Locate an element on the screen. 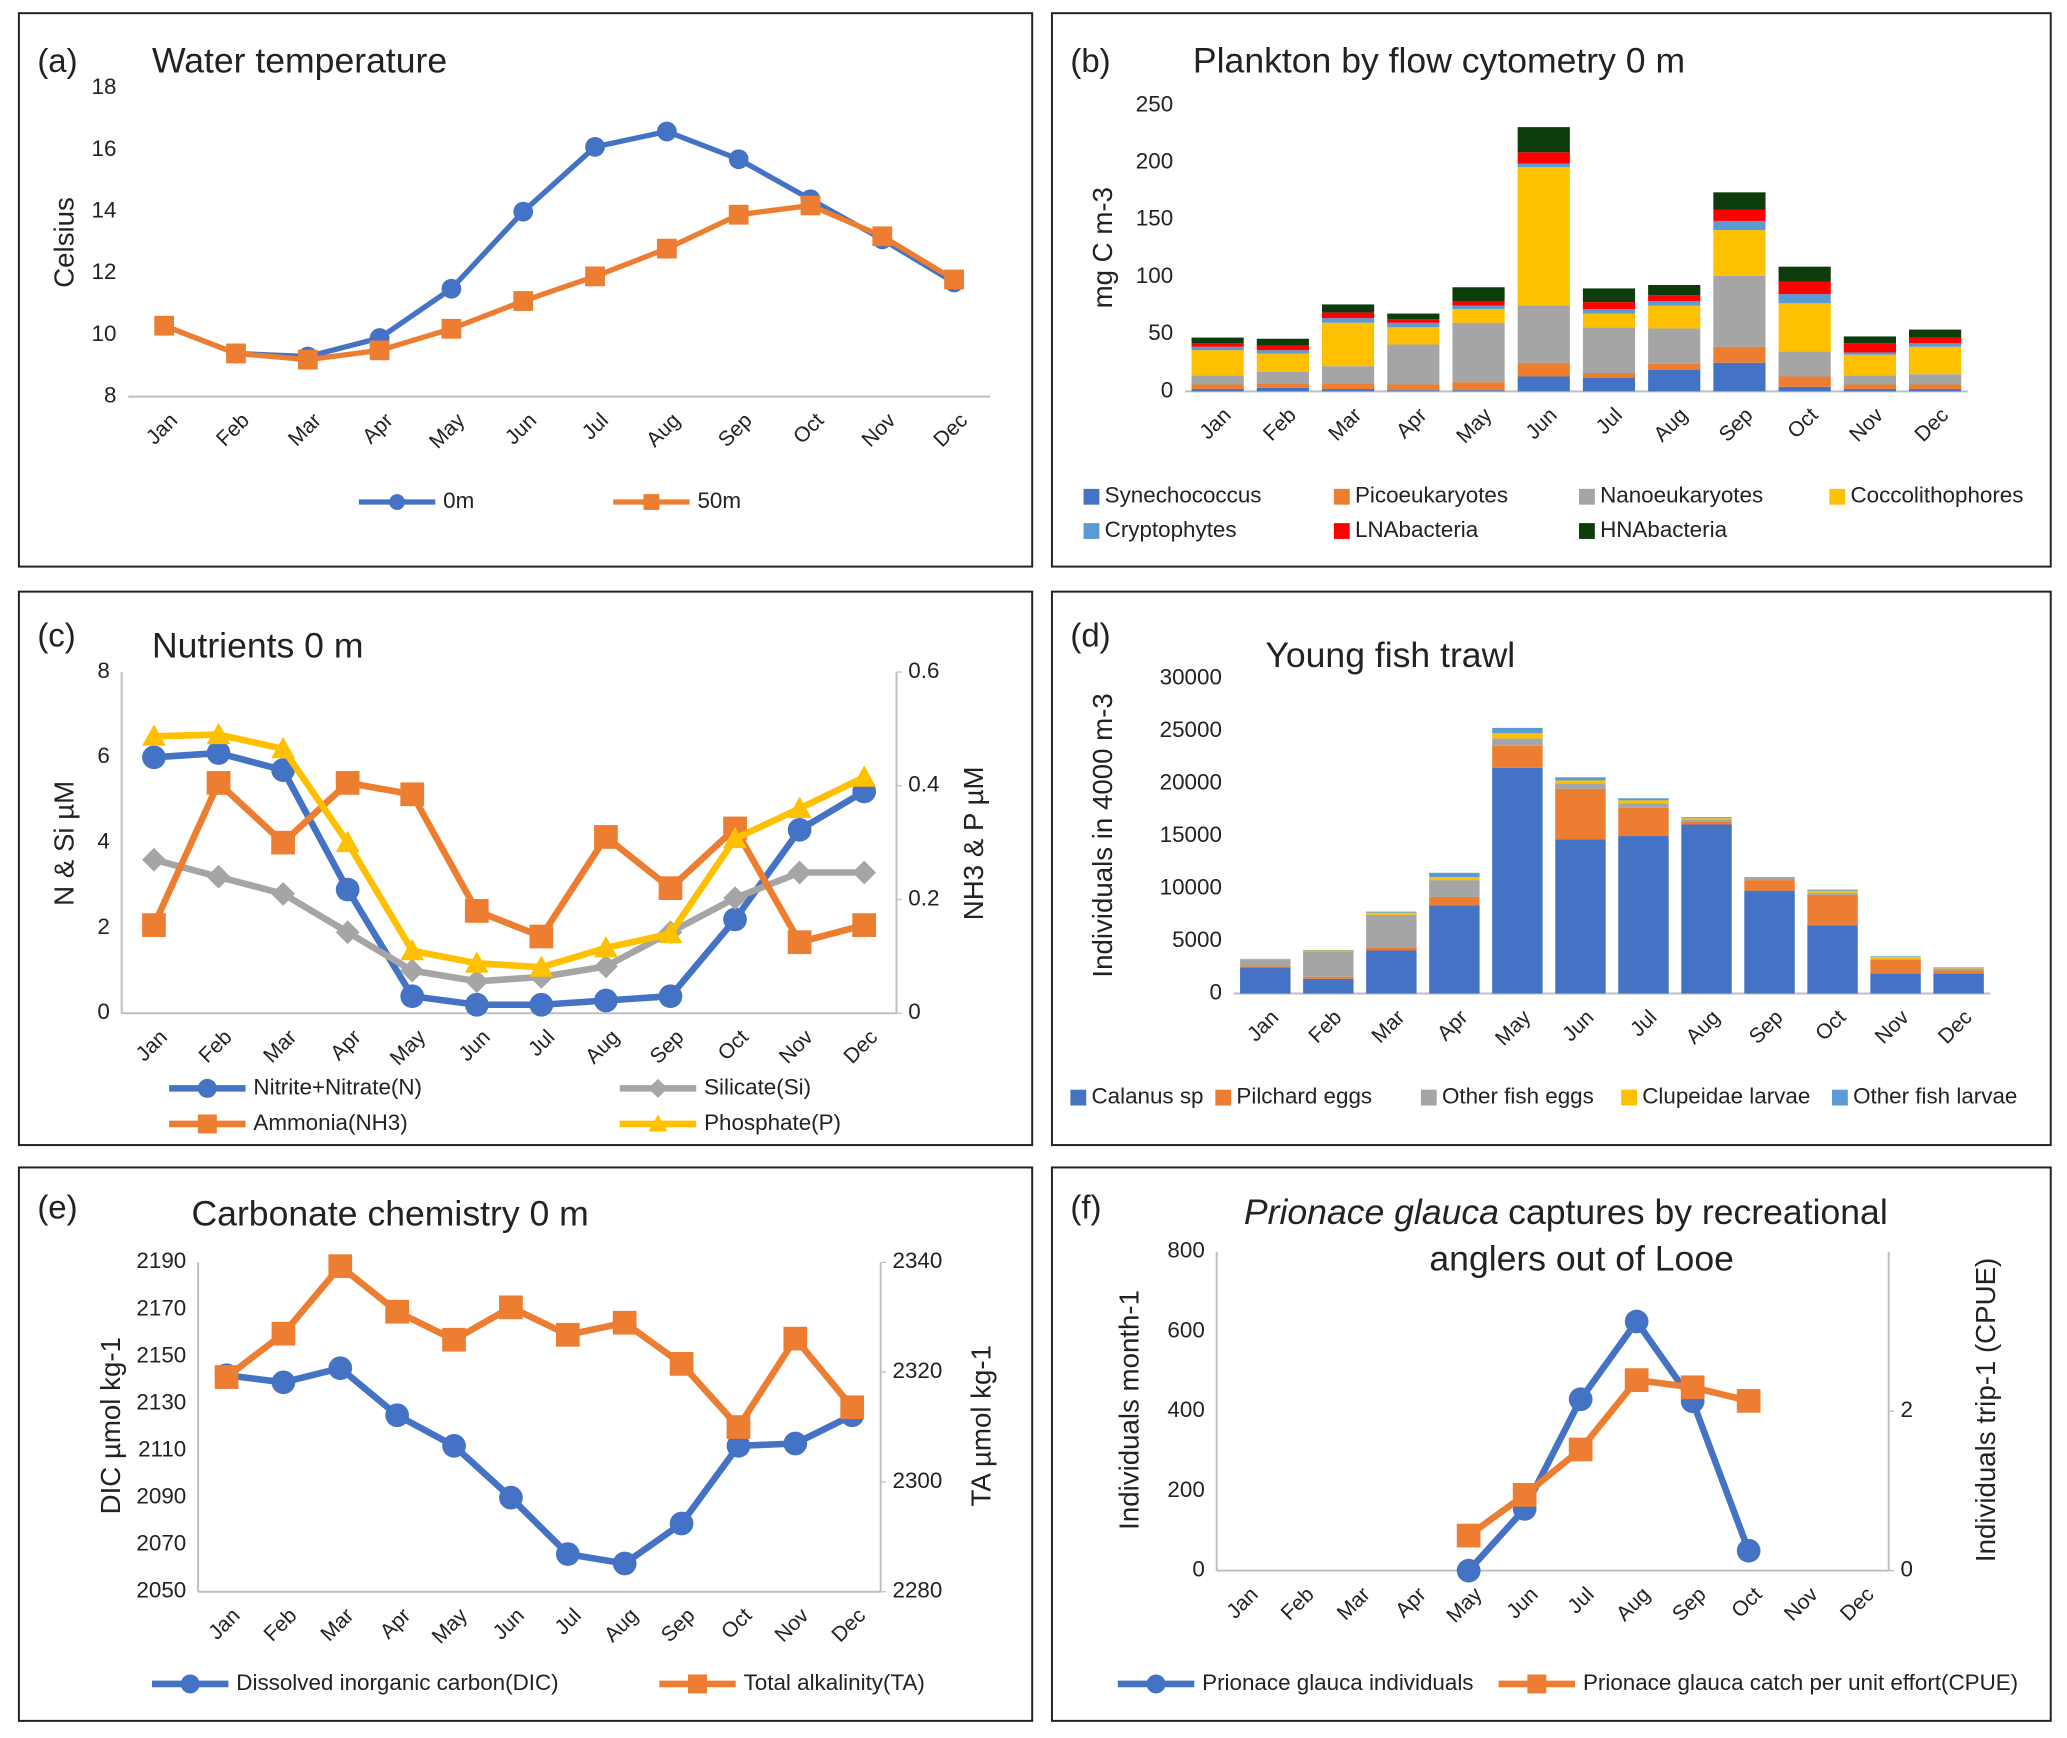 The image size is (2067, 1738). legend-label: Clupeidae larvae is located at coordinates (1726, 1096).